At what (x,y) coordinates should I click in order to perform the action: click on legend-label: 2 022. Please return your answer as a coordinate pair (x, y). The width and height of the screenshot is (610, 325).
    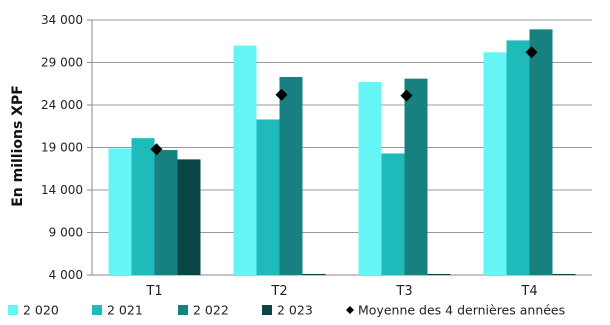
    Looking at the image, I should click on (211, 310).